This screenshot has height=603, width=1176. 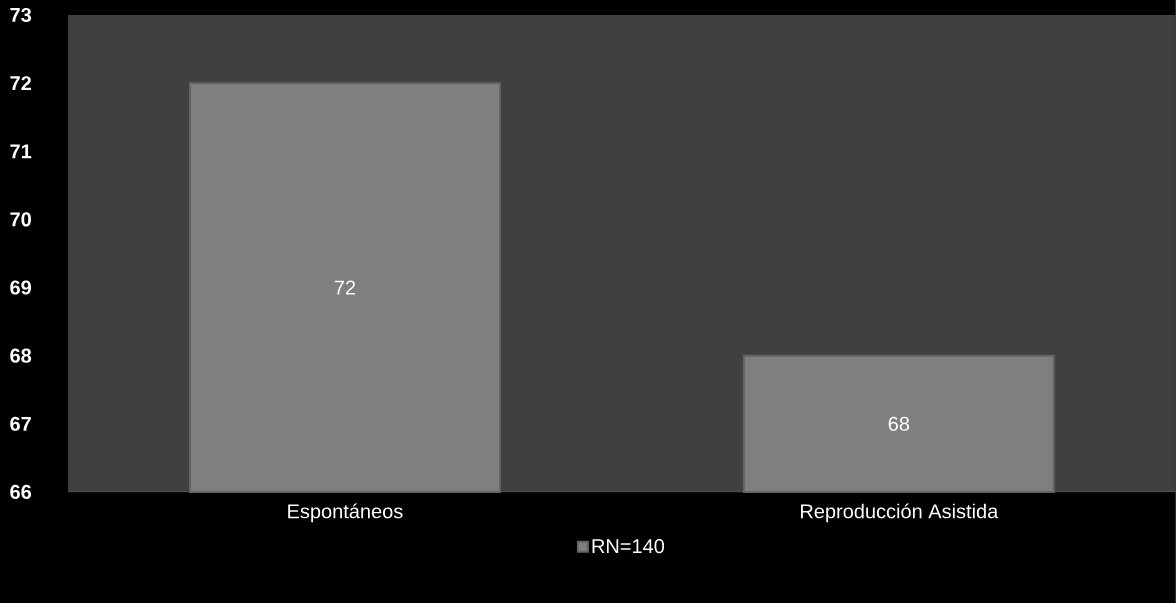 What do you see at coordinates (900, 513) in the screenshot?
I see `x-tick-label: Reproducción Asistida` at bounding box center [900, 513].